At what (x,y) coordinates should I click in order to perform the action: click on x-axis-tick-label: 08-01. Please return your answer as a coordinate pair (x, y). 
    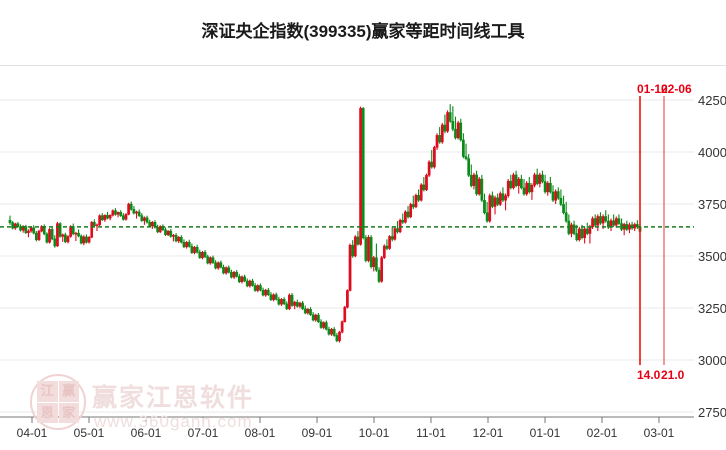
    Looking at the image, I should click on (260, 433).